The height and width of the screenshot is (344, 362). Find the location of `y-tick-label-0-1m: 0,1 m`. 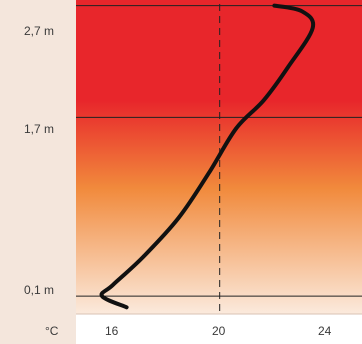

y-tick-label-0-1m: 0,1 m is located at coordinates (39, 290).